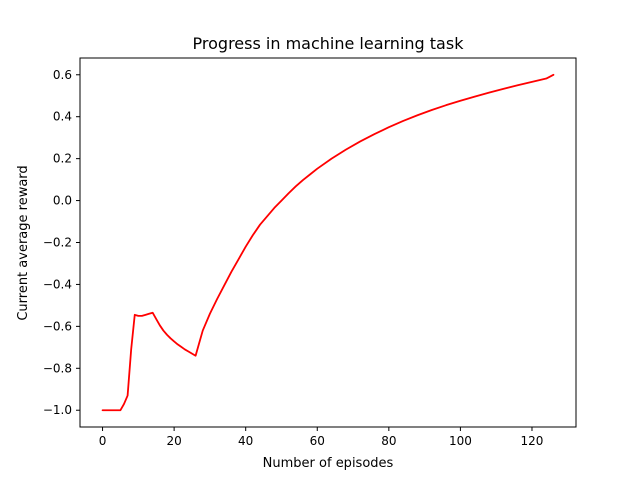 The image size is (640, 480). Describe the element at coordinates (57, 284) in the screenshot. I see `y-tick-label: −0.4` at that location.